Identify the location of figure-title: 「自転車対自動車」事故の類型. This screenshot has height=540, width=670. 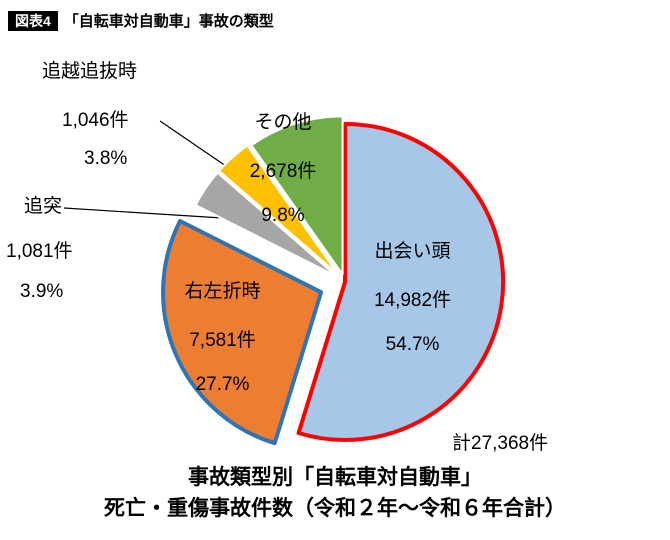
(168, 21).